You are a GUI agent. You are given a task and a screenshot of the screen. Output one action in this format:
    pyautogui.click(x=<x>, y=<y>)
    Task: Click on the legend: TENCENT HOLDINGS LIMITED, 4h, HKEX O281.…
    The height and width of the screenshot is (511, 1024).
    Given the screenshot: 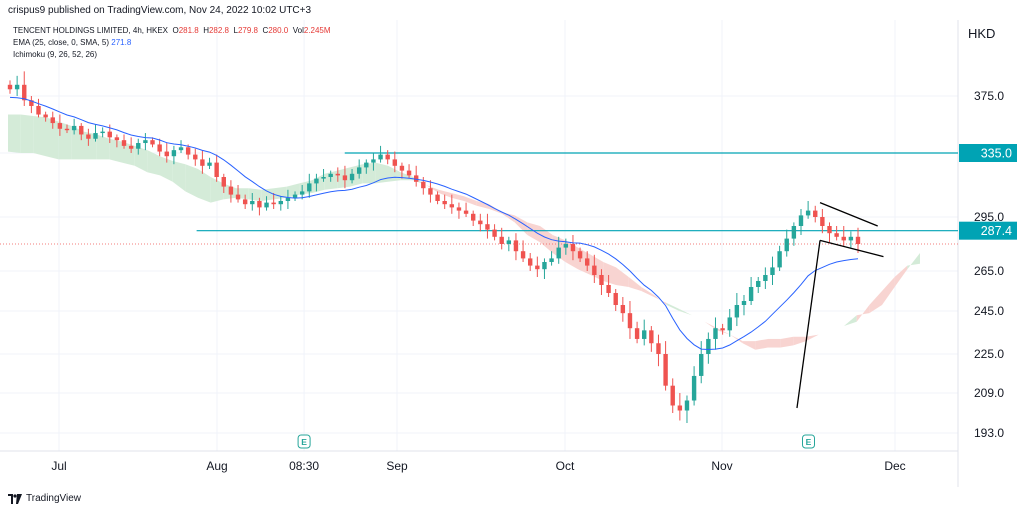 What is the action you would take?
    pyautogui.click(x=172, y=43)
    